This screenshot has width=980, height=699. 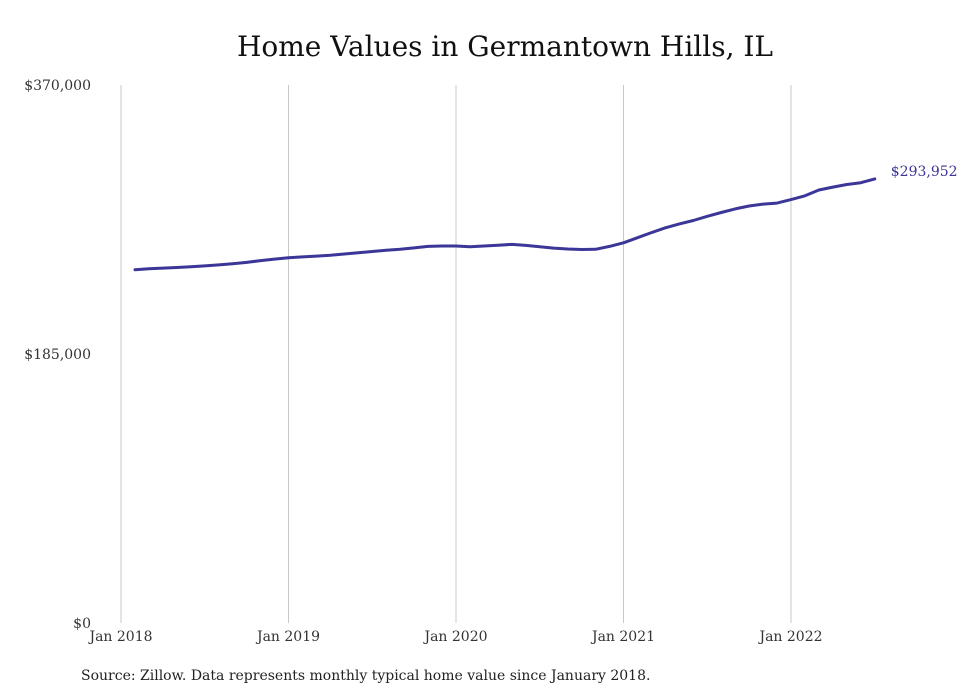 I want to click on y-tick-label: $185,000, so click(x=57, y=355).